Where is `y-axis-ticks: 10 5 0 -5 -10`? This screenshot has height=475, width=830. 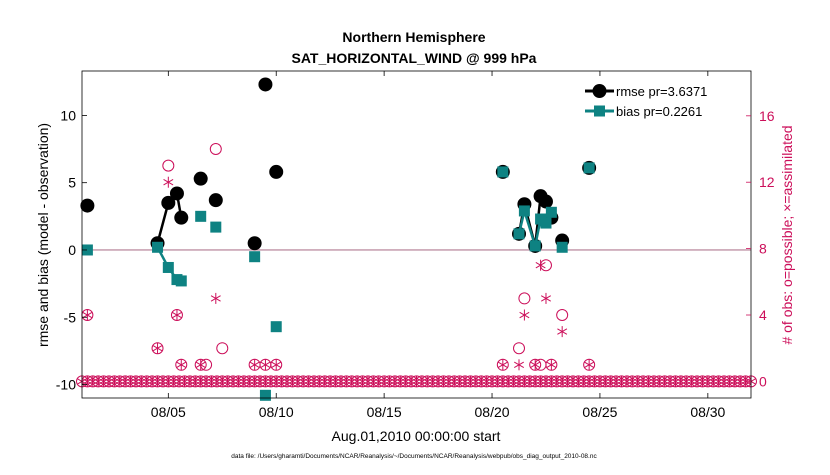
y-axis-ticks: 10 5 0 -5 -10 is located at coordinates (71, 250).